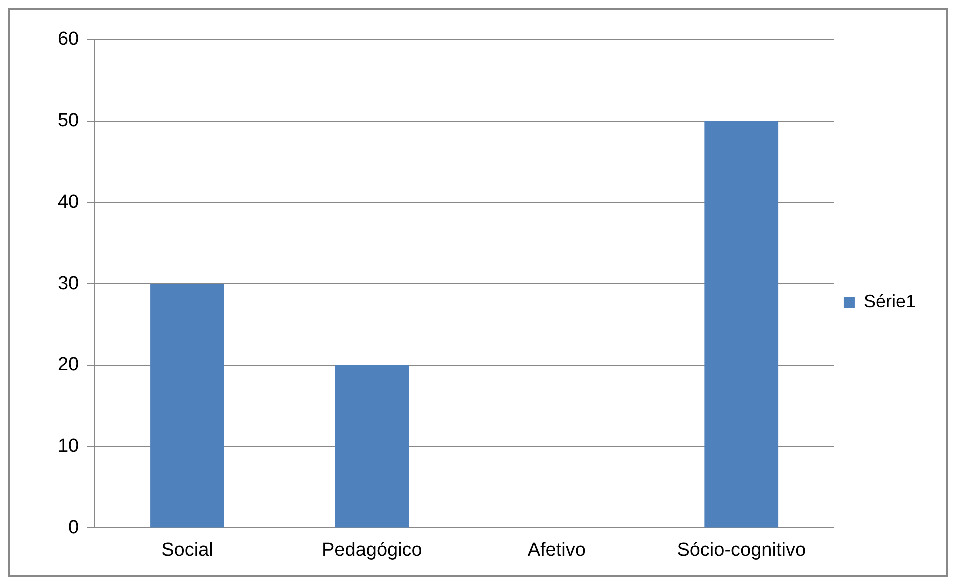  Describe the element at coordinates (372, 550) in the screenshot. I see `x-tick-label: Pedagógico` at that location.